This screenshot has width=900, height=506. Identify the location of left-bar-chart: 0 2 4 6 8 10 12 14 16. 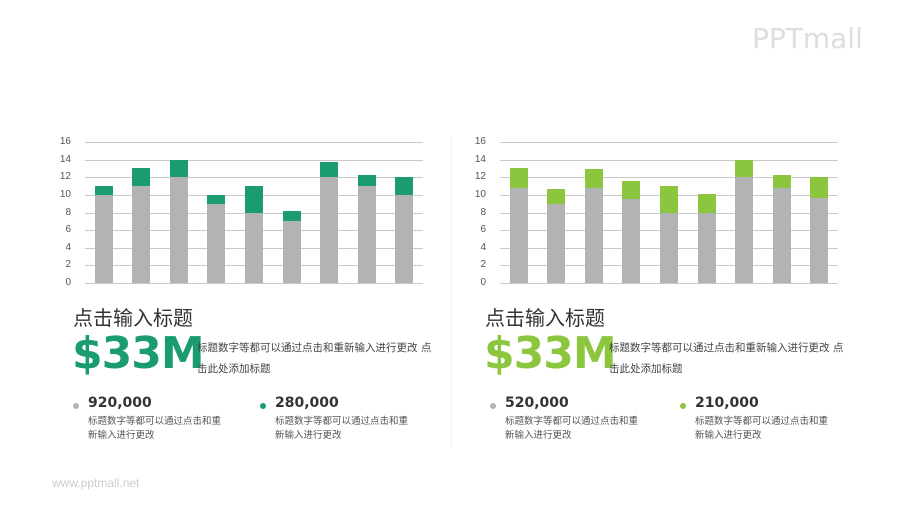
(245, 210).